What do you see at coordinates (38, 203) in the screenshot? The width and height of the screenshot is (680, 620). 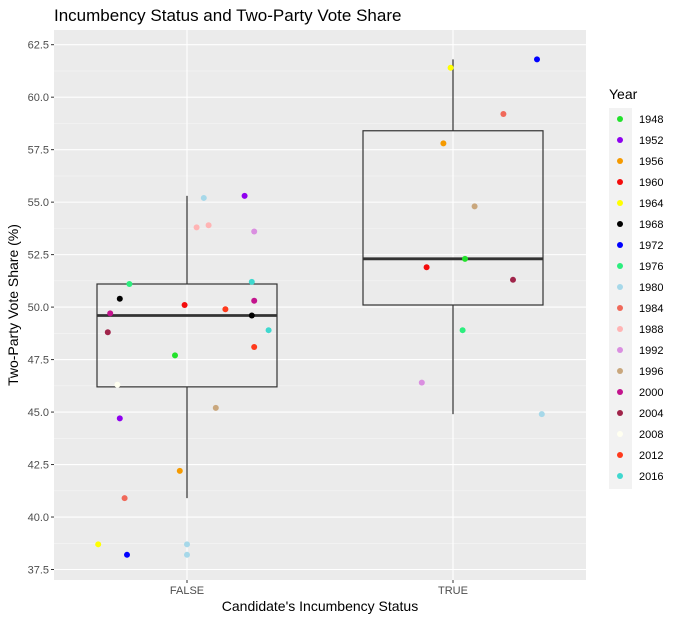 I see `y-tick-label: 55.0` at bounding box center [38, 203].